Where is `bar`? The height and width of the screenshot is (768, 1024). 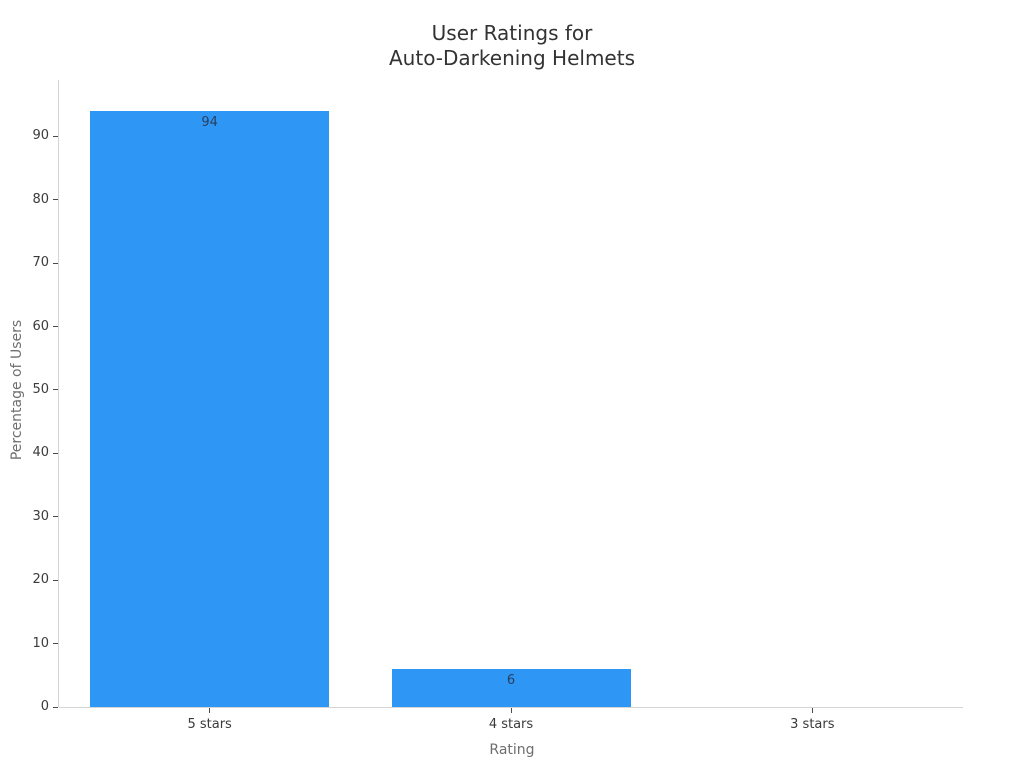
bar is located at coordinates (511, 687).